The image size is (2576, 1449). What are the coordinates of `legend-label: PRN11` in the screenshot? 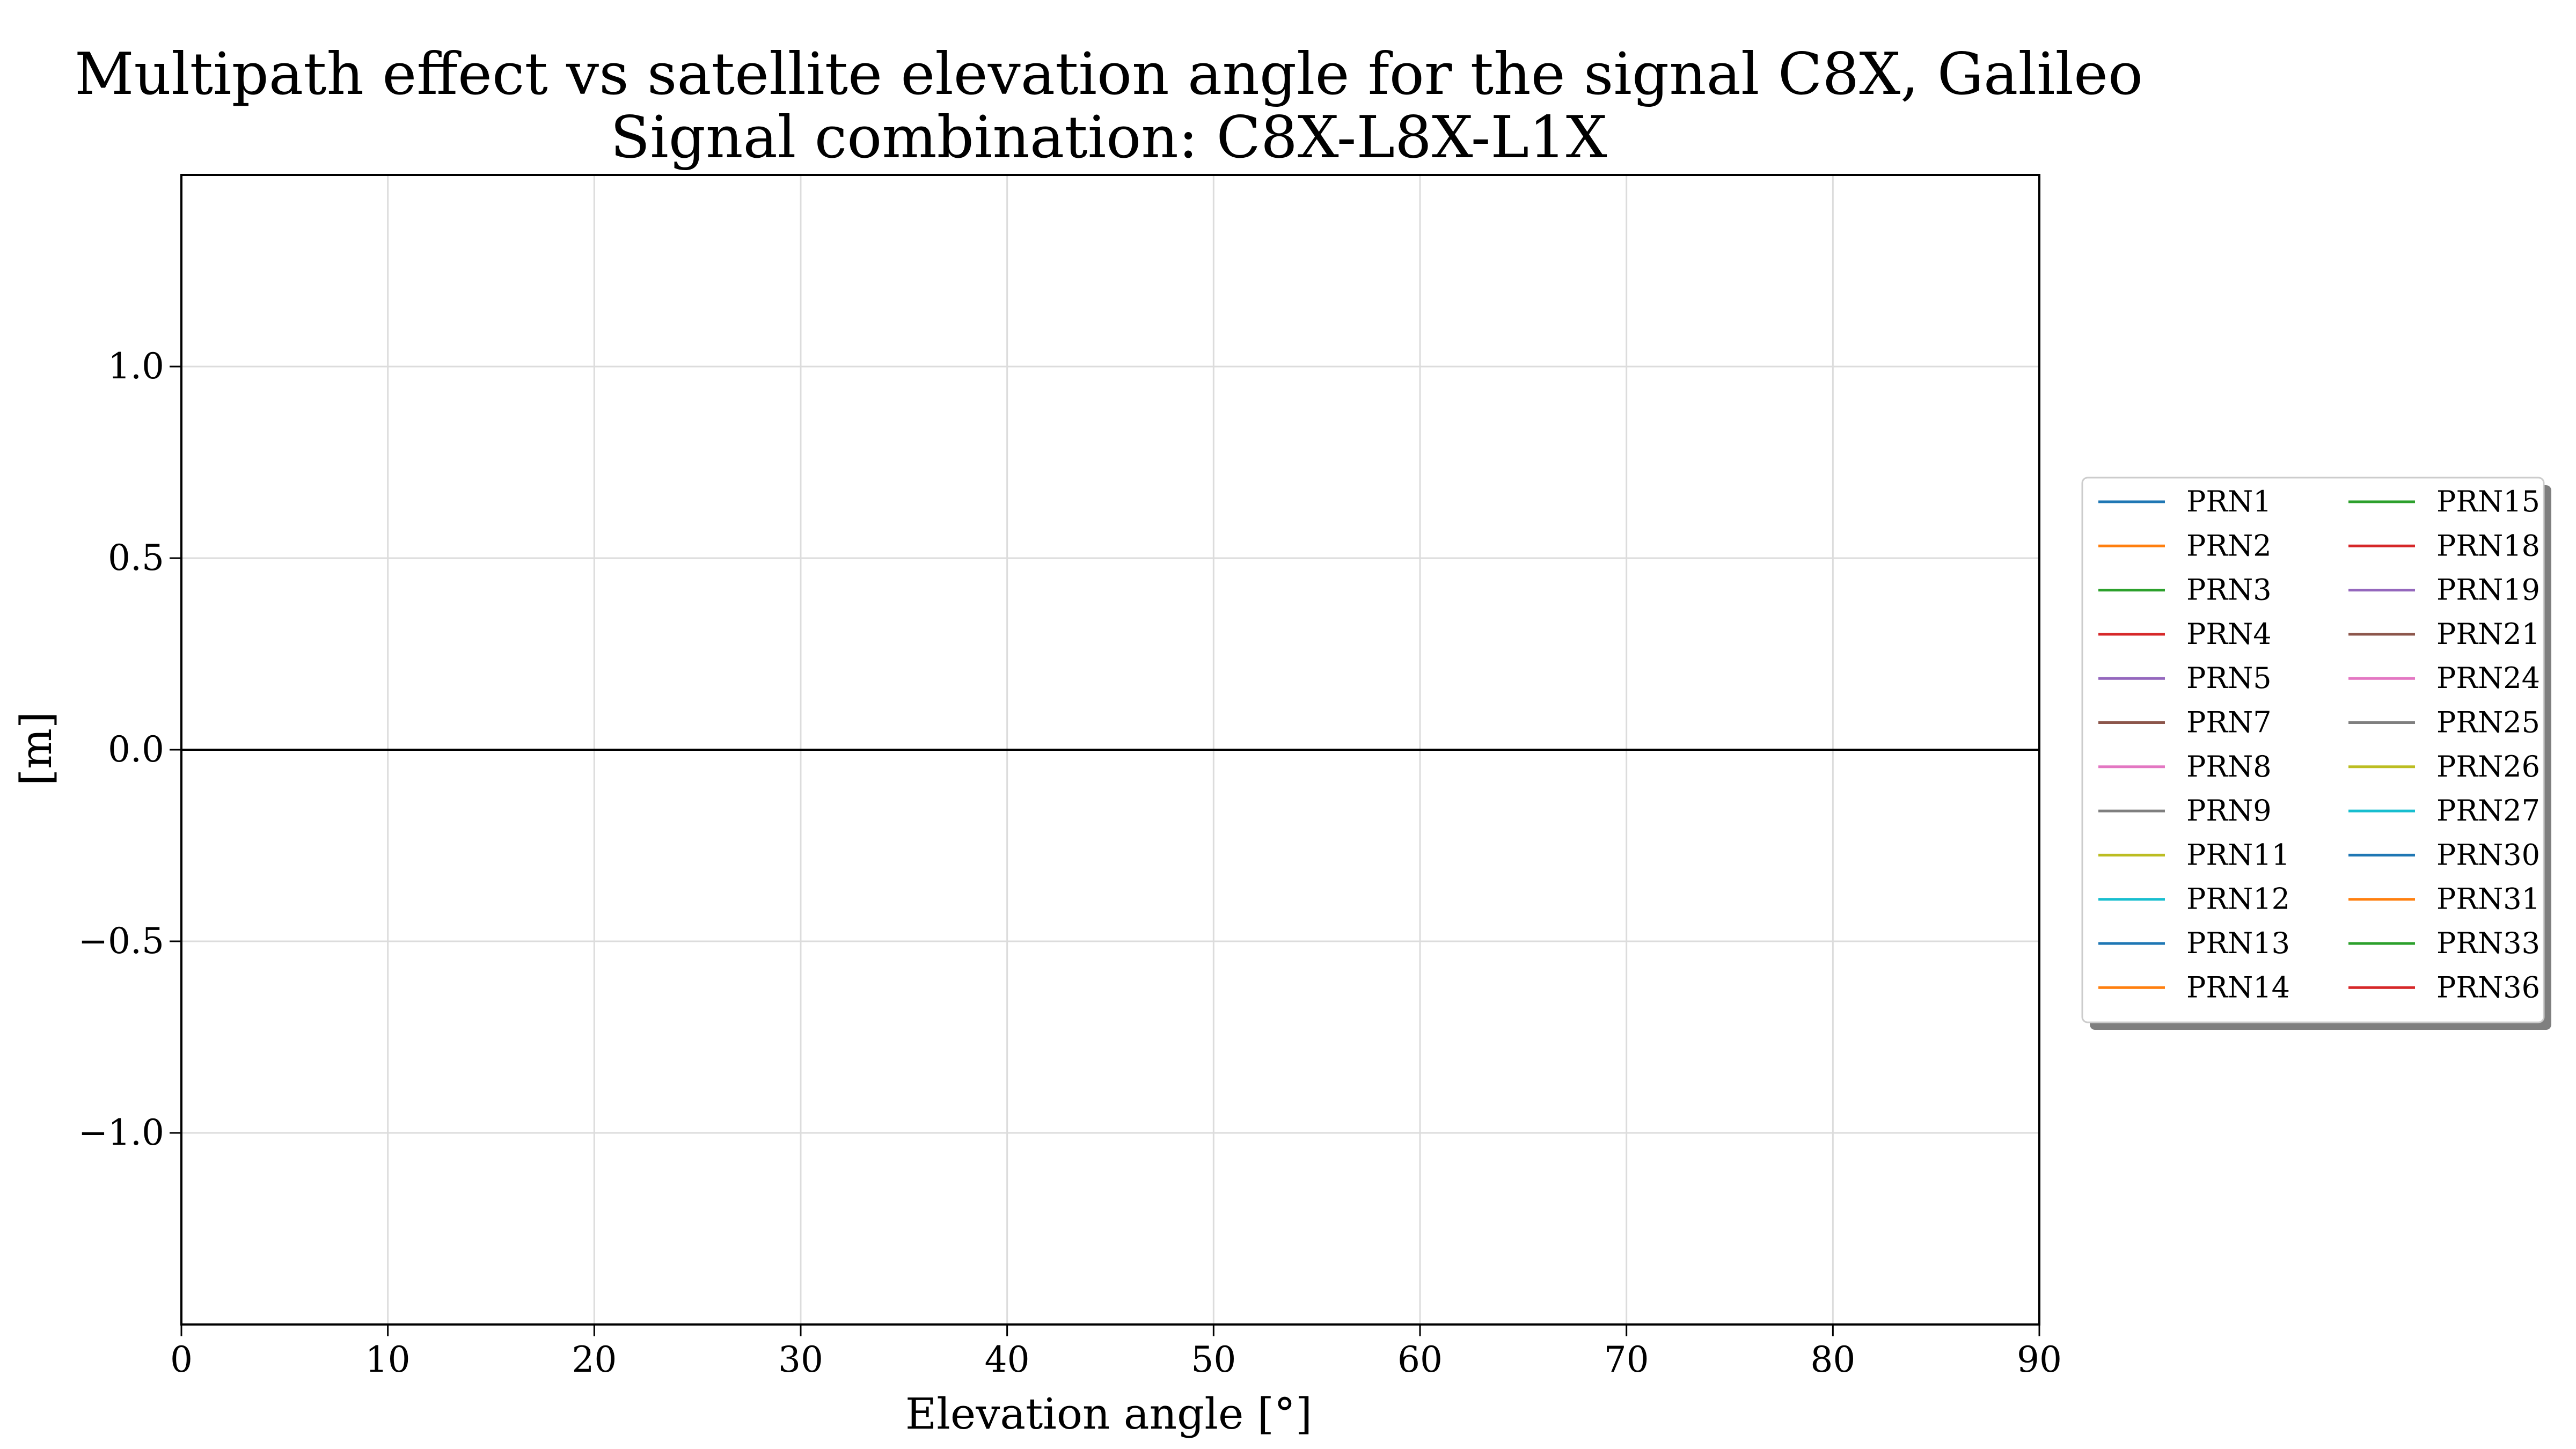 It's located at (2238, 855).